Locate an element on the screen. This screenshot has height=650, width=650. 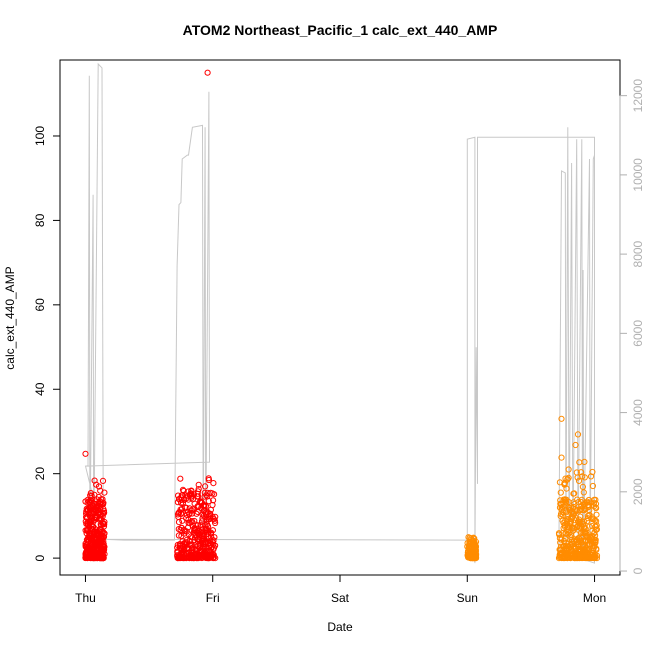
y-tick-label: 60 is located at coordinates (40, 305).